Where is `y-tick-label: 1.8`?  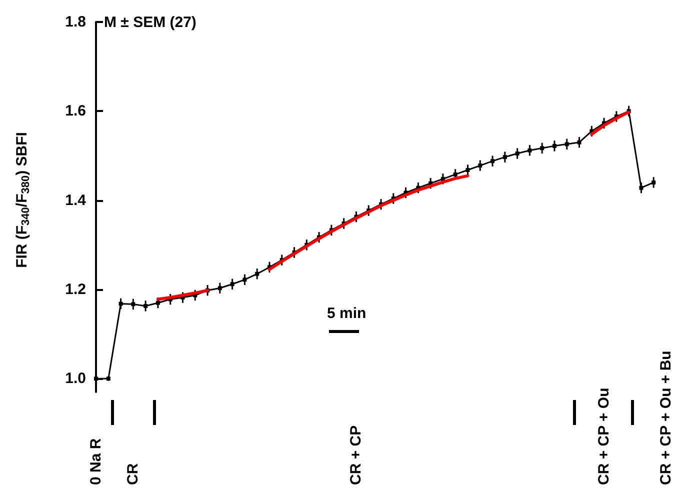
y-tick-label: 1.8 is located at coordinates (75, 22).